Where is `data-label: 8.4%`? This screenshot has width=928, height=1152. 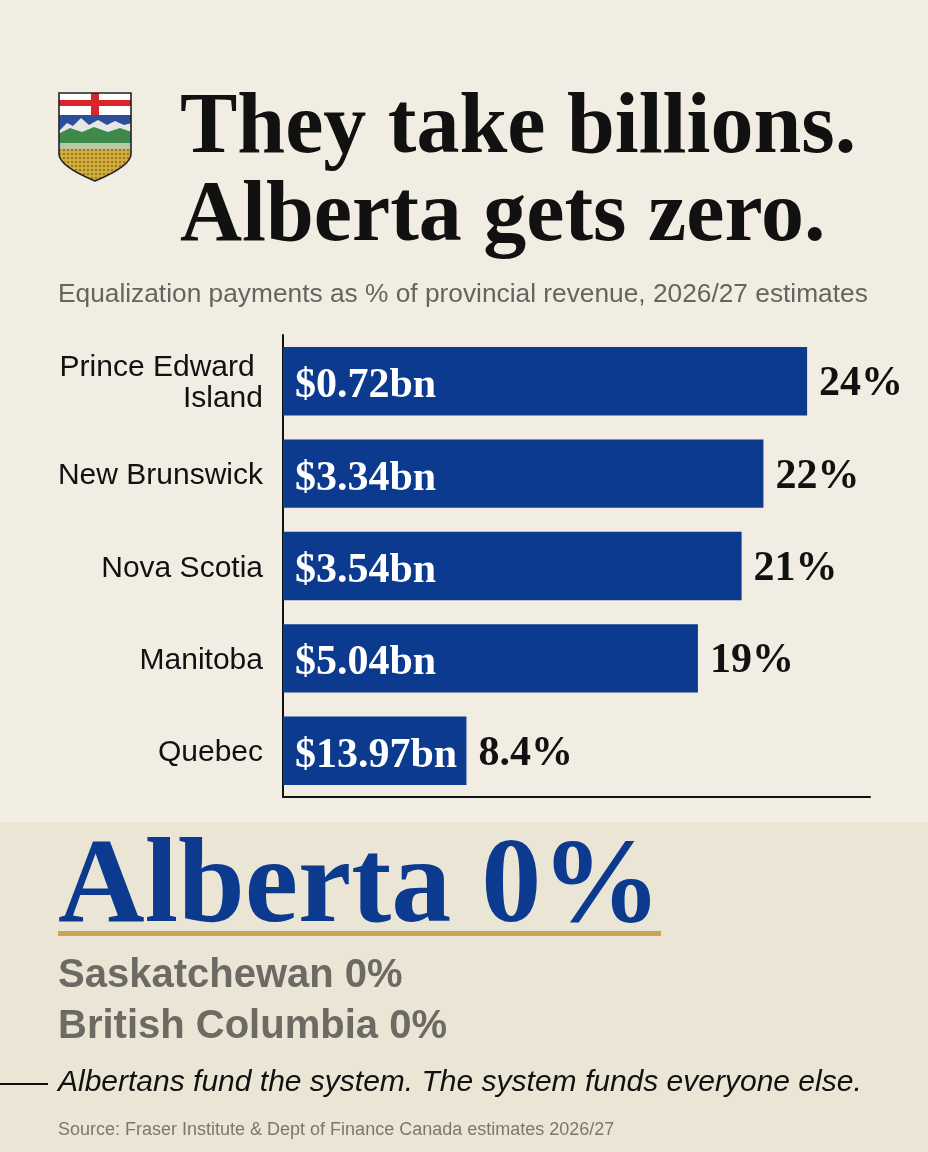 data-label: 8.4% is located at coordinates (525, 750).